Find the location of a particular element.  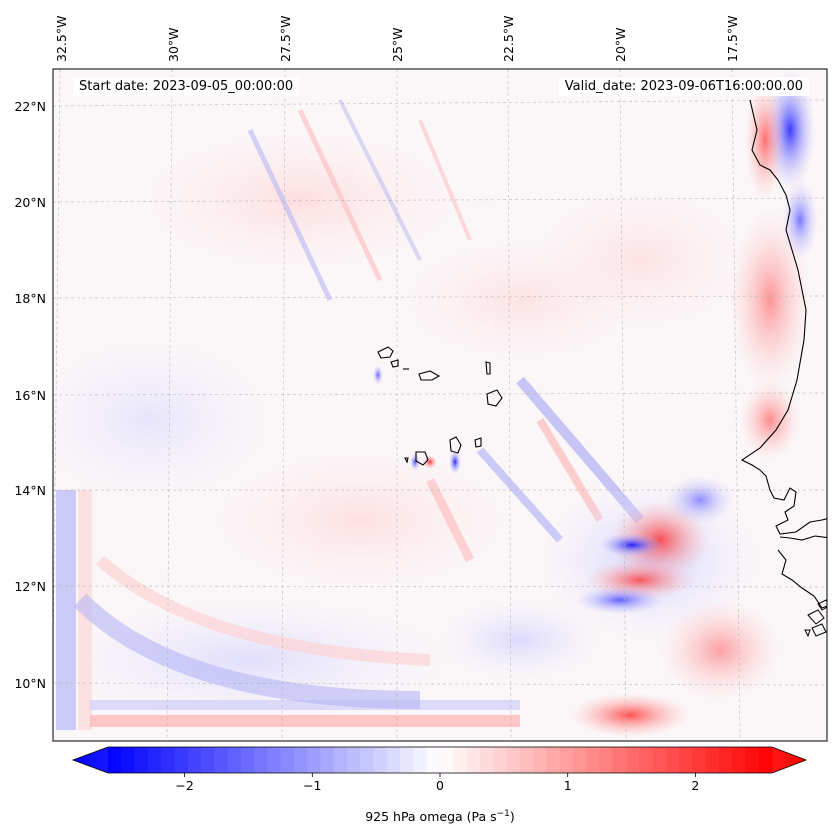

lat-tick-label: 22°N is located at coordinates (30, 106).